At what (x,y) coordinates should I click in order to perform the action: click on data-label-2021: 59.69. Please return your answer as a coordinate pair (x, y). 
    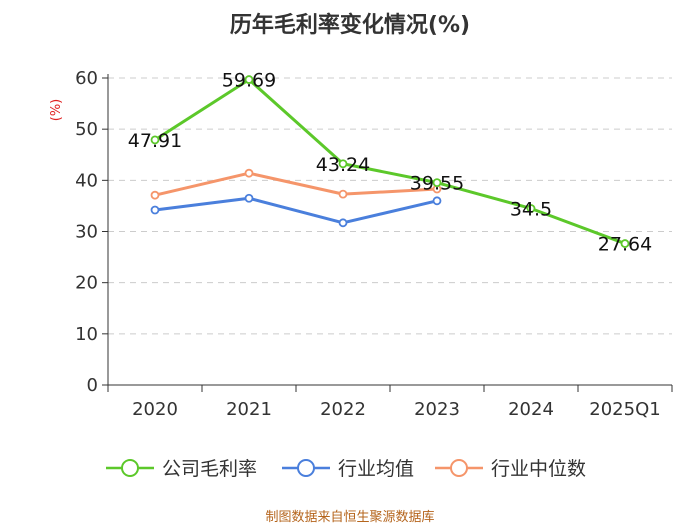
    Looking at the image, I should click on (249, 81).